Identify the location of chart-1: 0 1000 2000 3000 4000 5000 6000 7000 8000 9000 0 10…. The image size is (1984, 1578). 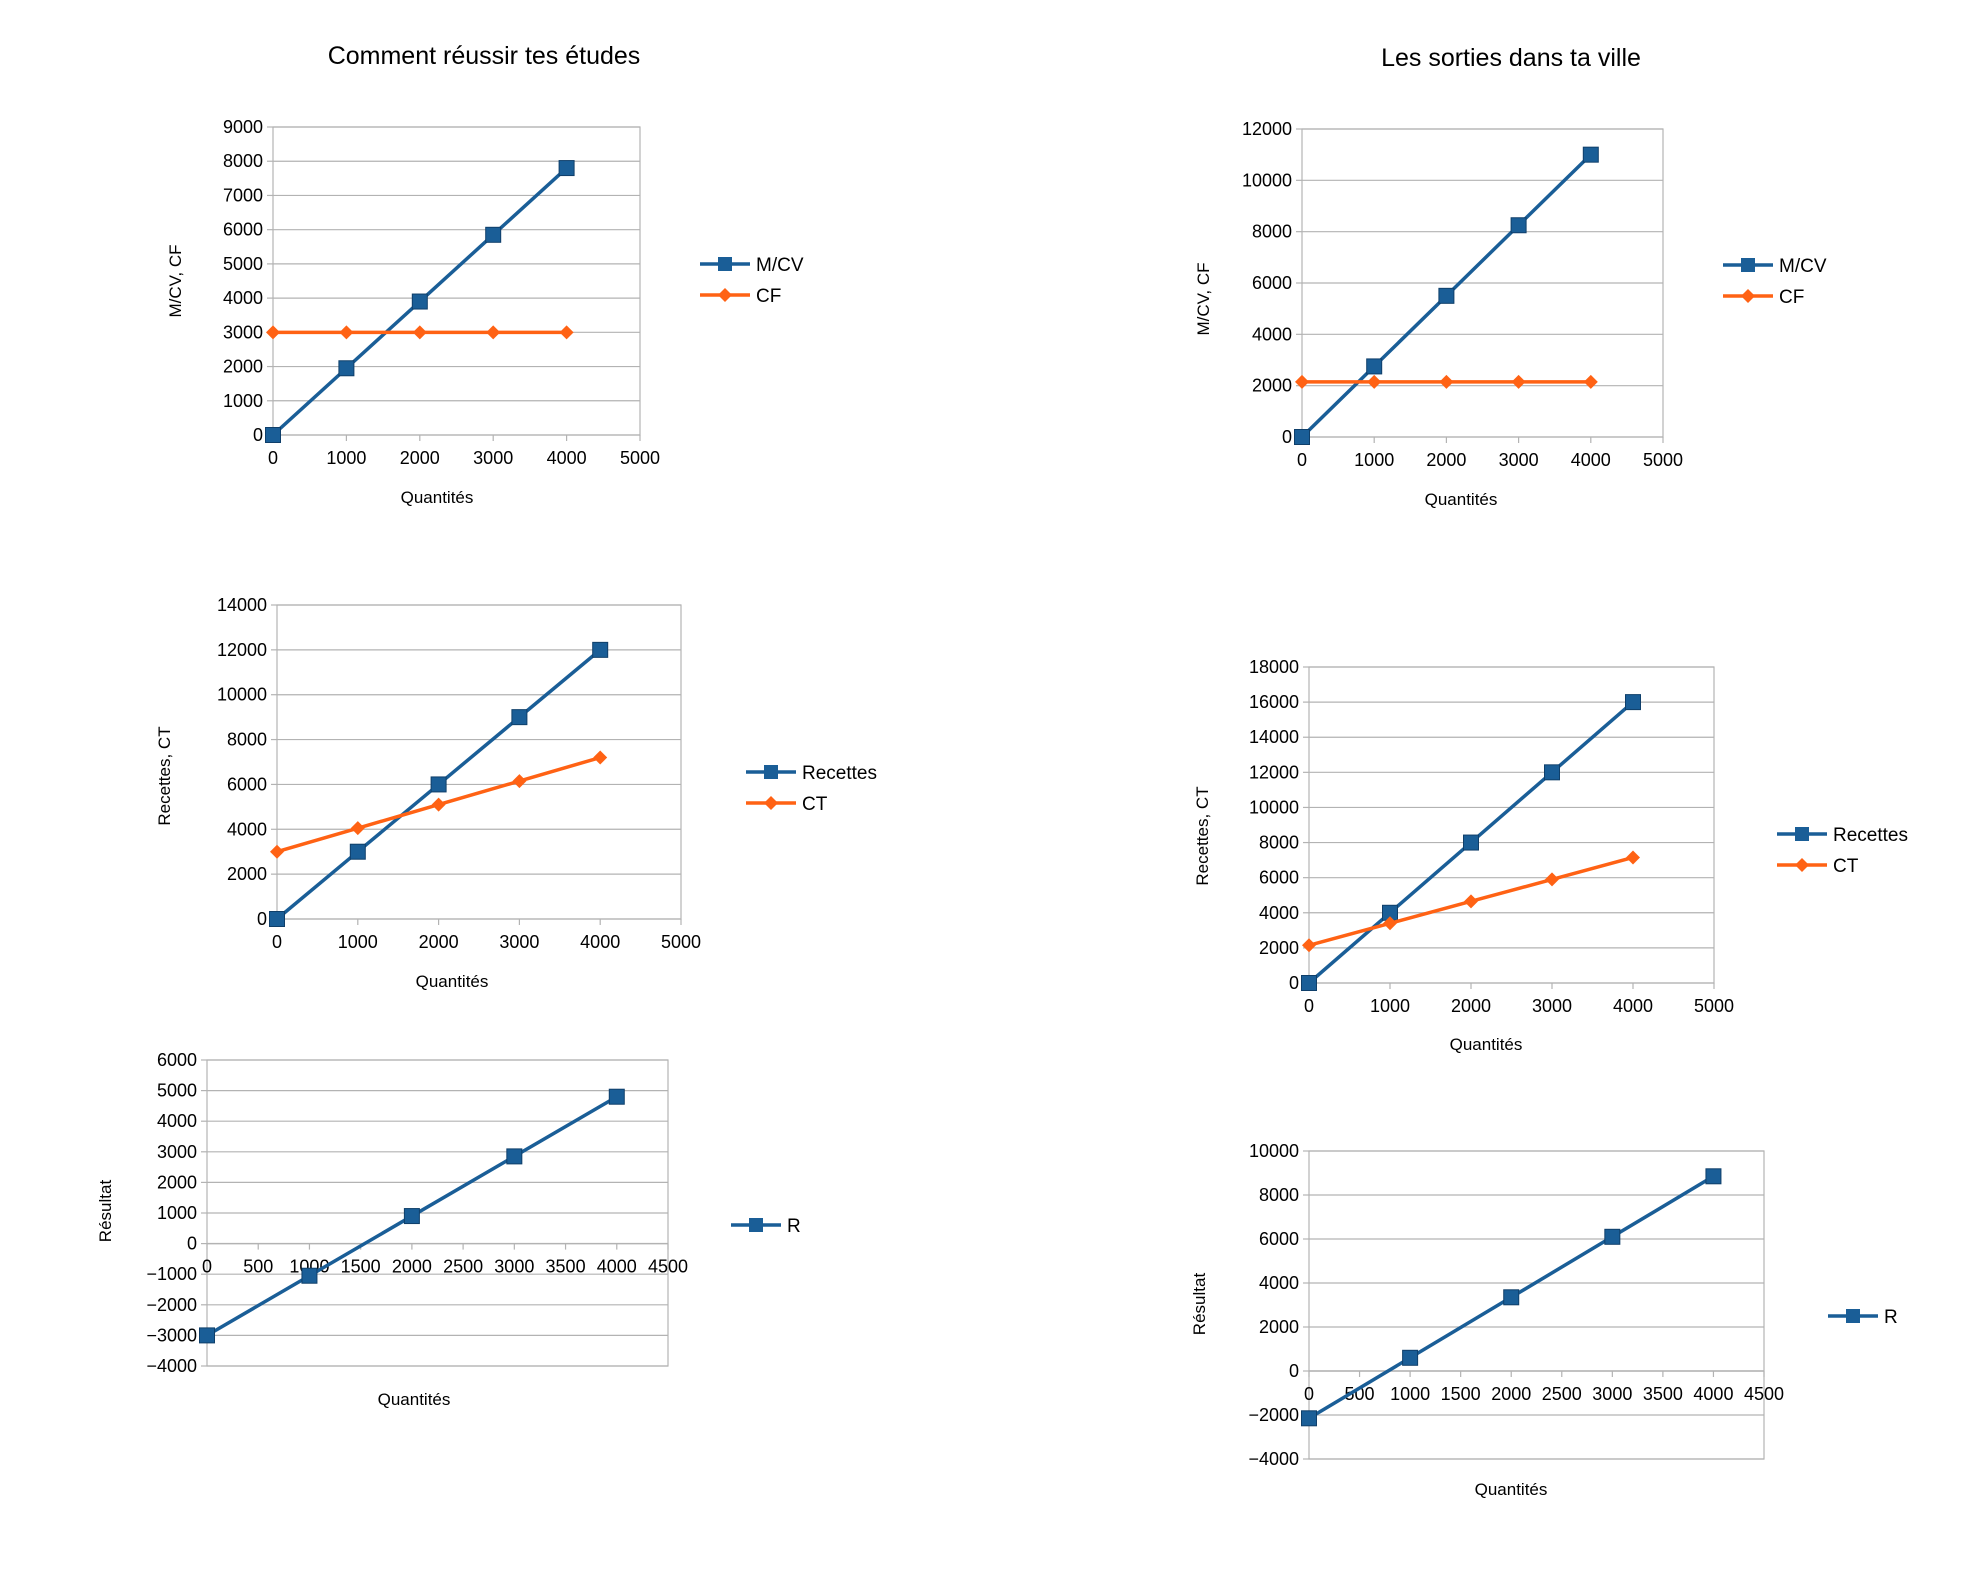
(485, 312).